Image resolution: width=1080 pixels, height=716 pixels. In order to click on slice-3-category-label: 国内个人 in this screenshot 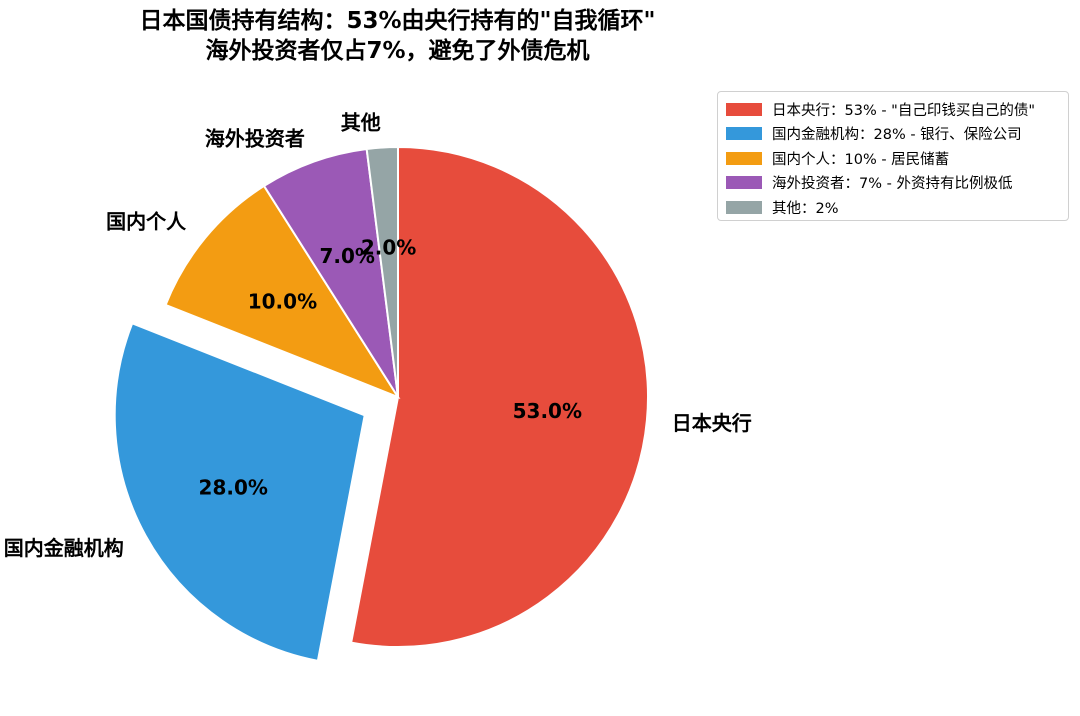, I will do `click(146, 222)`.